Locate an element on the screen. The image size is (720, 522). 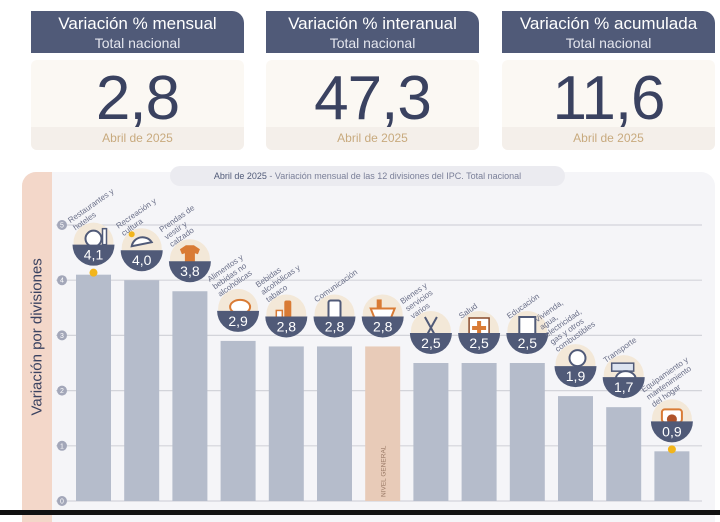
y-tick-label: 5 is located at coordinates (62, 226).